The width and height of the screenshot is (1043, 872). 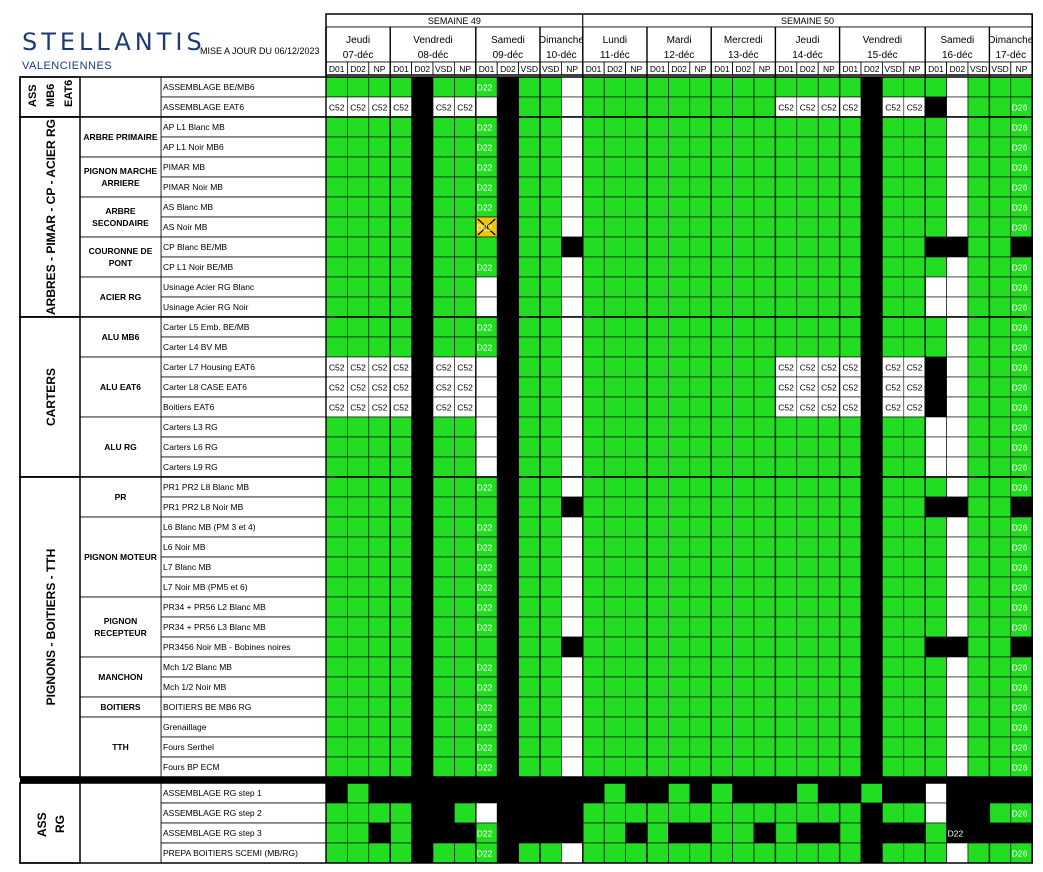 What do you see at coordinates (190, 447) in the screenshot?
I see `row-name: Carters L6 RG` at bounding box center [190, 447].